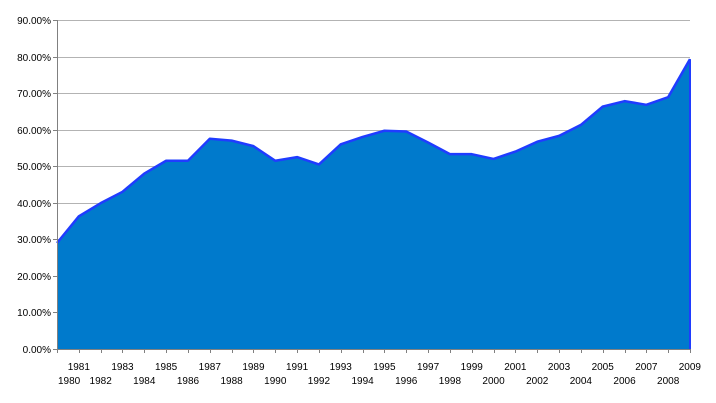 Image resolution: width=716 pixels, height=403 pixels. What do you see at coordinates (34, 204) in the screenshot?
I see `y-tick-label: 40.00%` at bounding box center [34, 204].